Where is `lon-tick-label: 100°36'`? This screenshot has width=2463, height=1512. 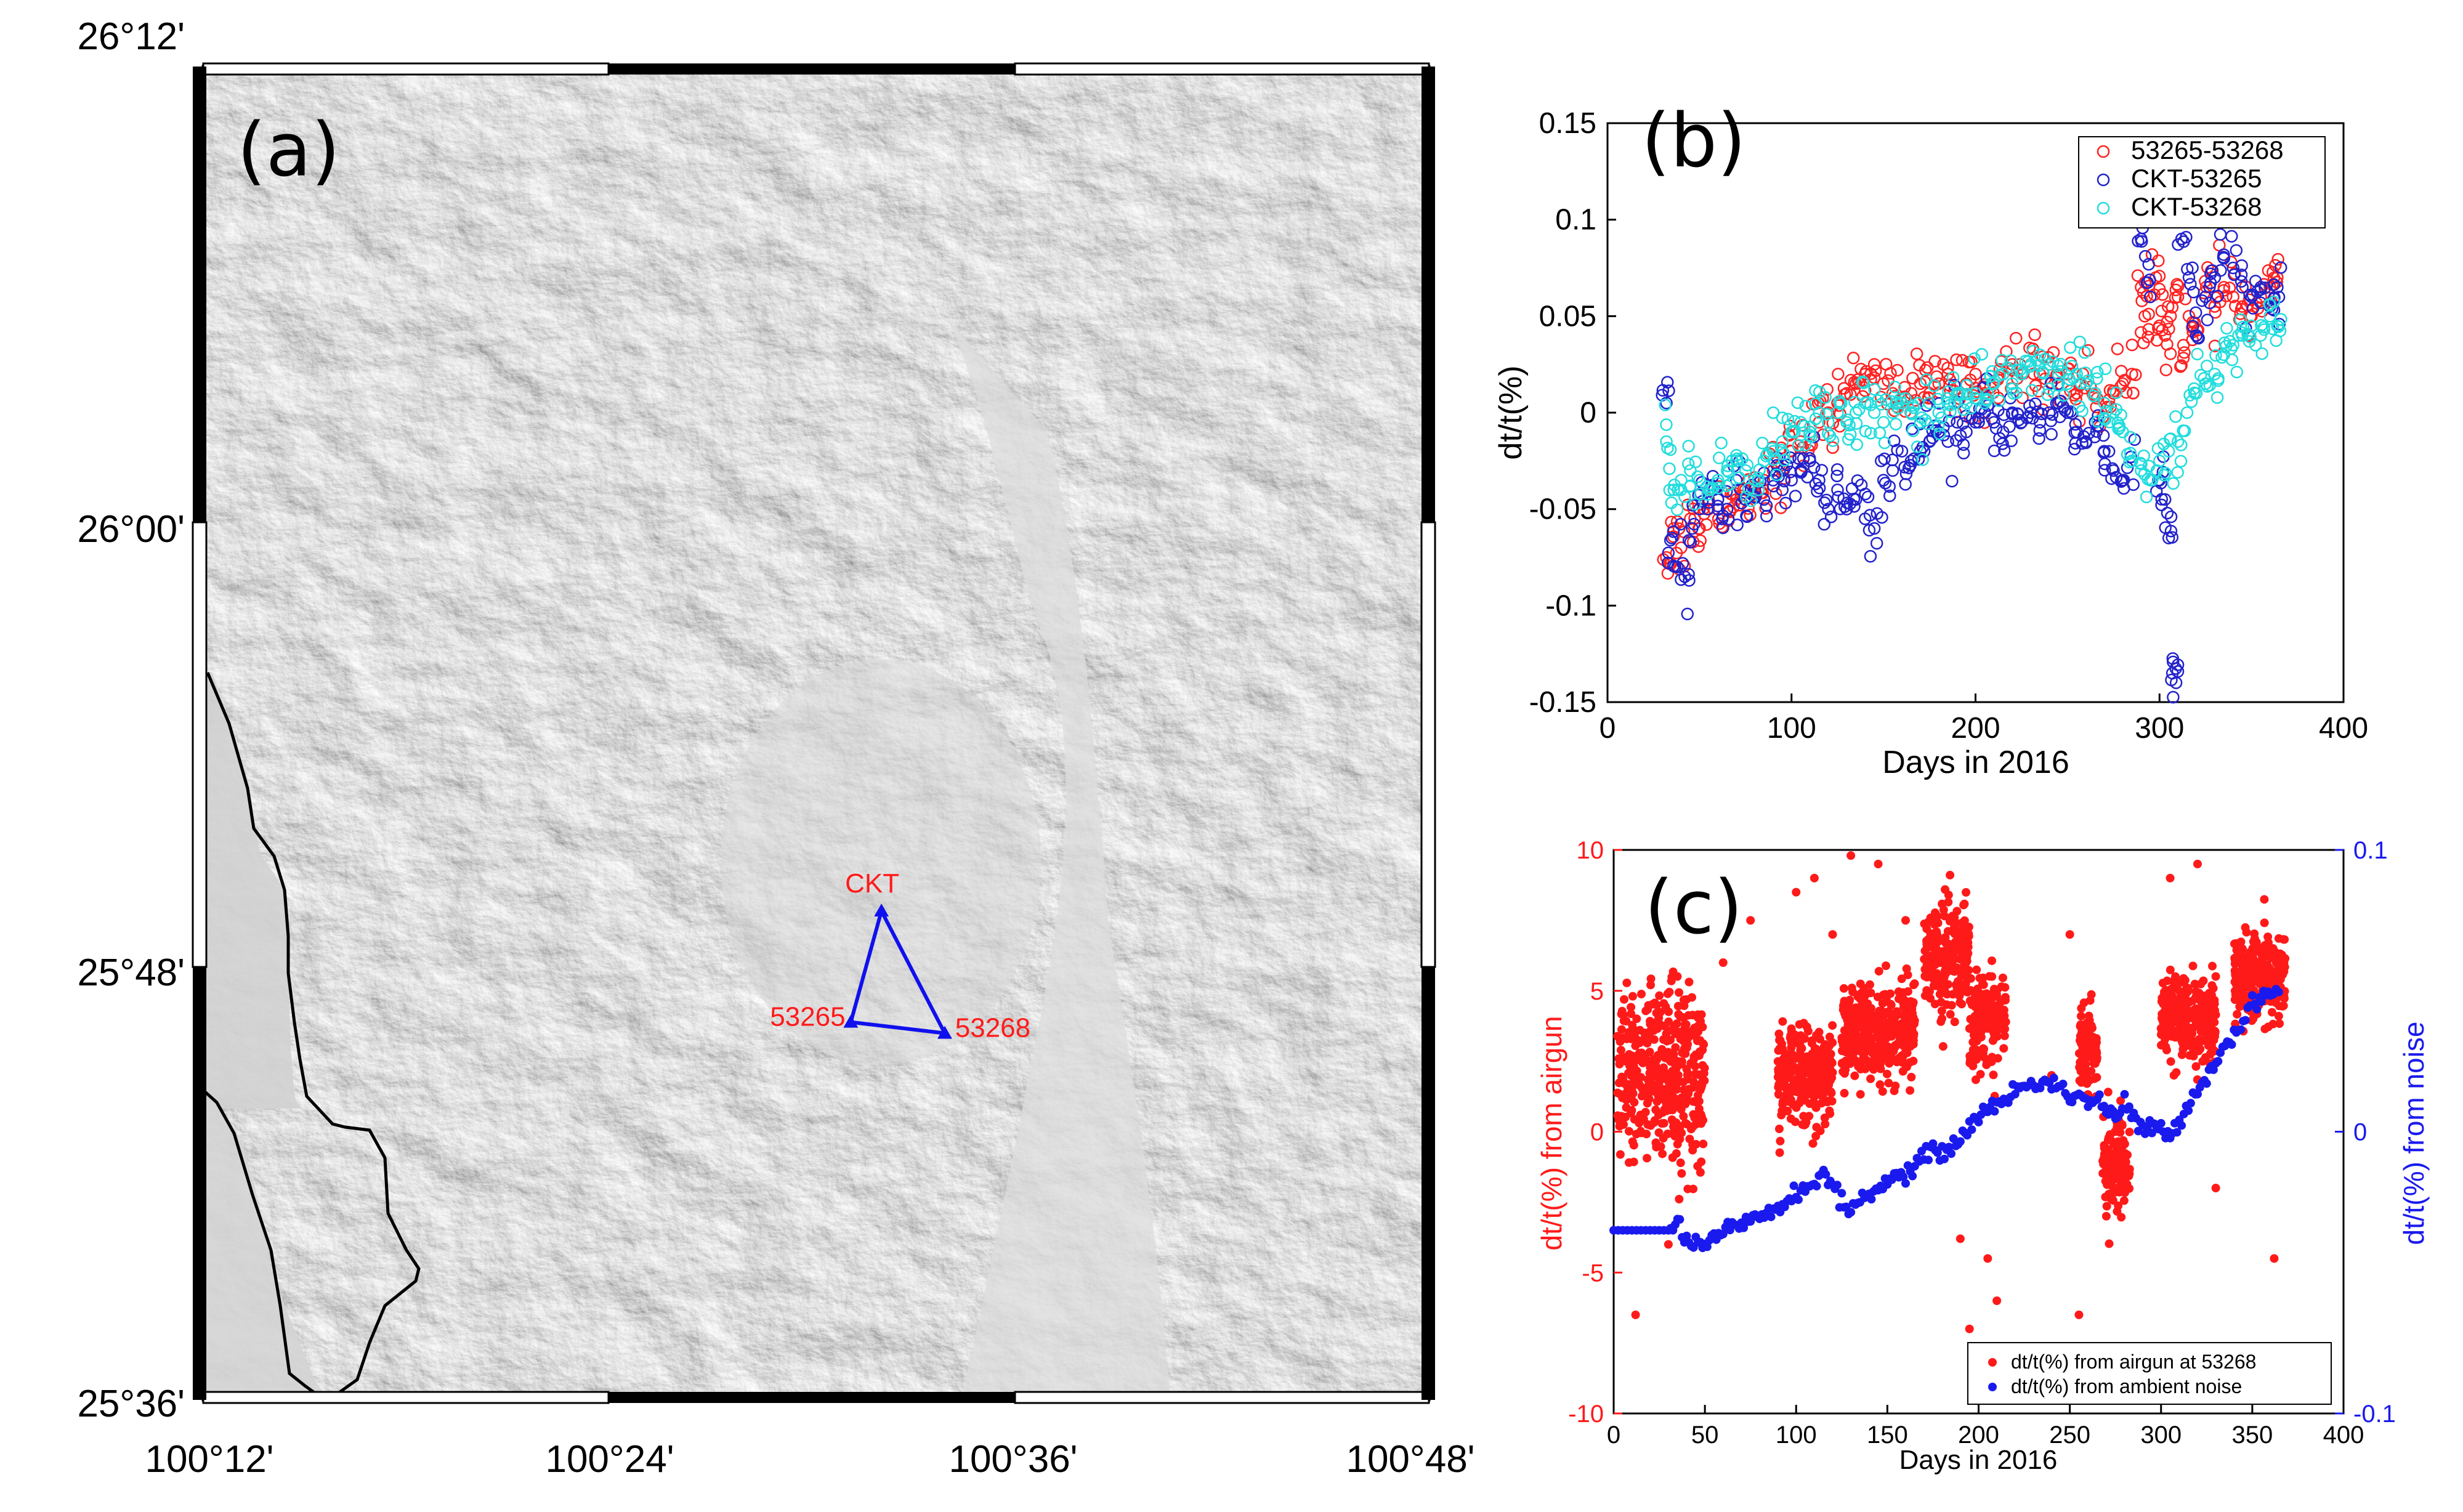 lon-tick-label: 100°36' is located at coordinates (1012, 1459).